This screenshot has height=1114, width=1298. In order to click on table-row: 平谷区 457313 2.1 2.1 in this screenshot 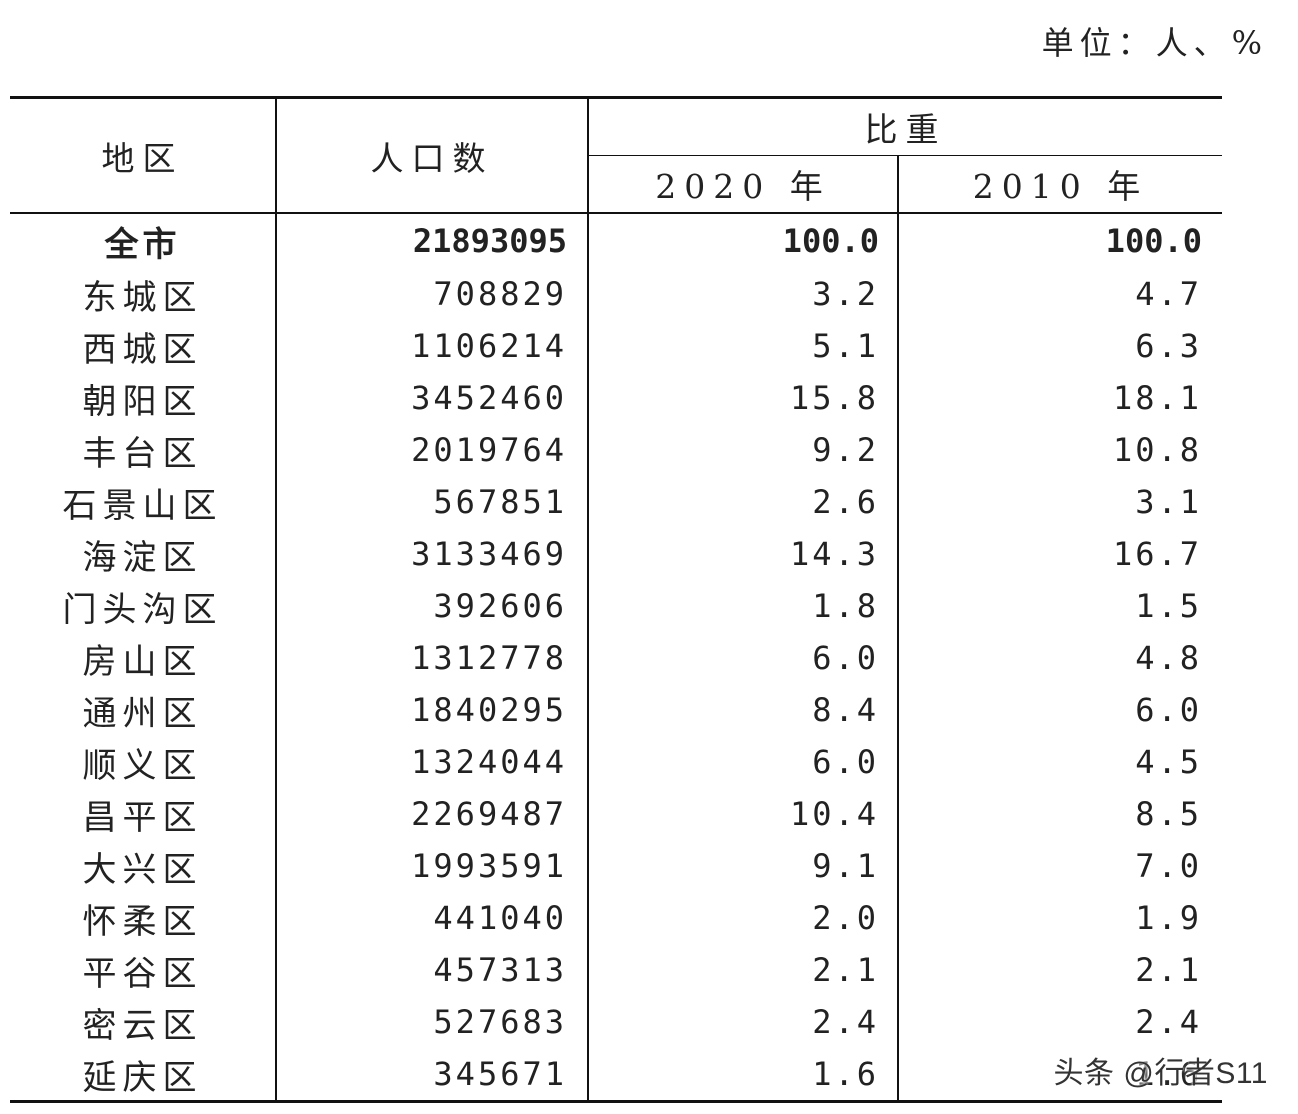, I will do `click(616, 970)`.